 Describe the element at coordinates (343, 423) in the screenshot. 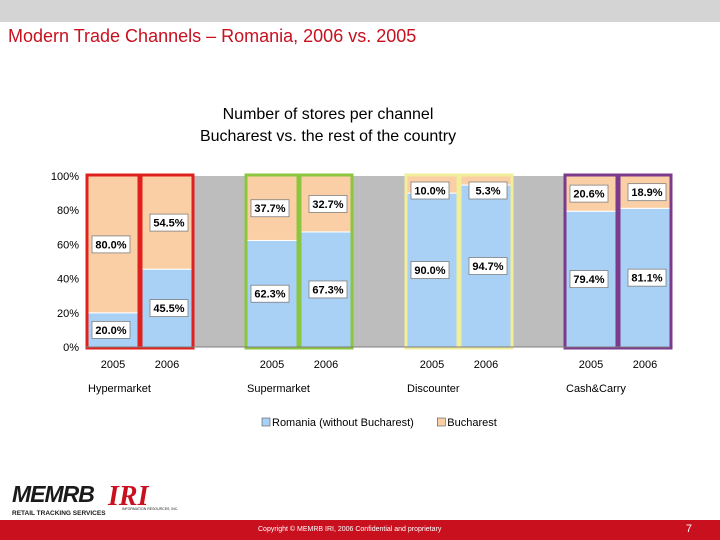

I see `legend-label: Romania (without Bucharest)` at that location.